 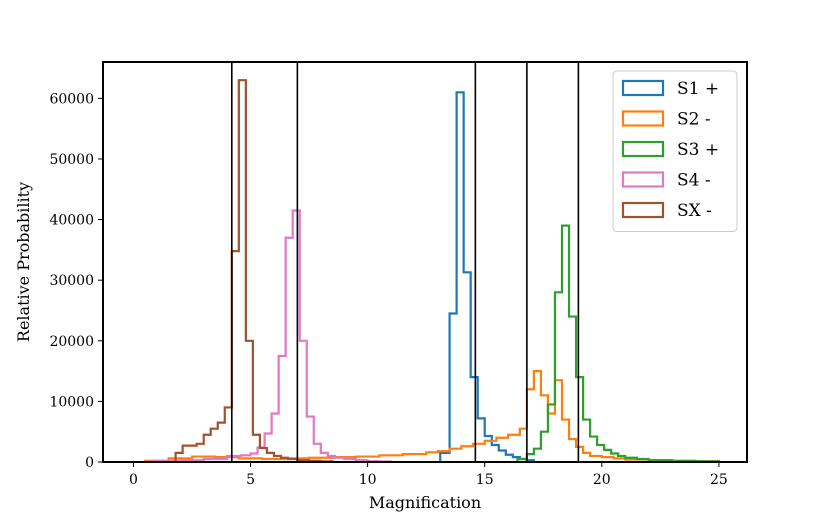 I want to click on x-tick-label: 25, so click(x=719, y=480).